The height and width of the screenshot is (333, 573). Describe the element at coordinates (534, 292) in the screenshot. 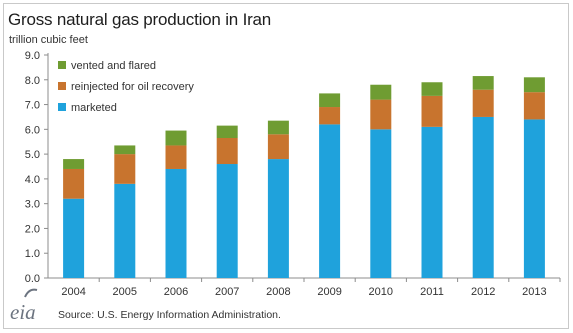

I see `x-tick-label: 2013` at that location.